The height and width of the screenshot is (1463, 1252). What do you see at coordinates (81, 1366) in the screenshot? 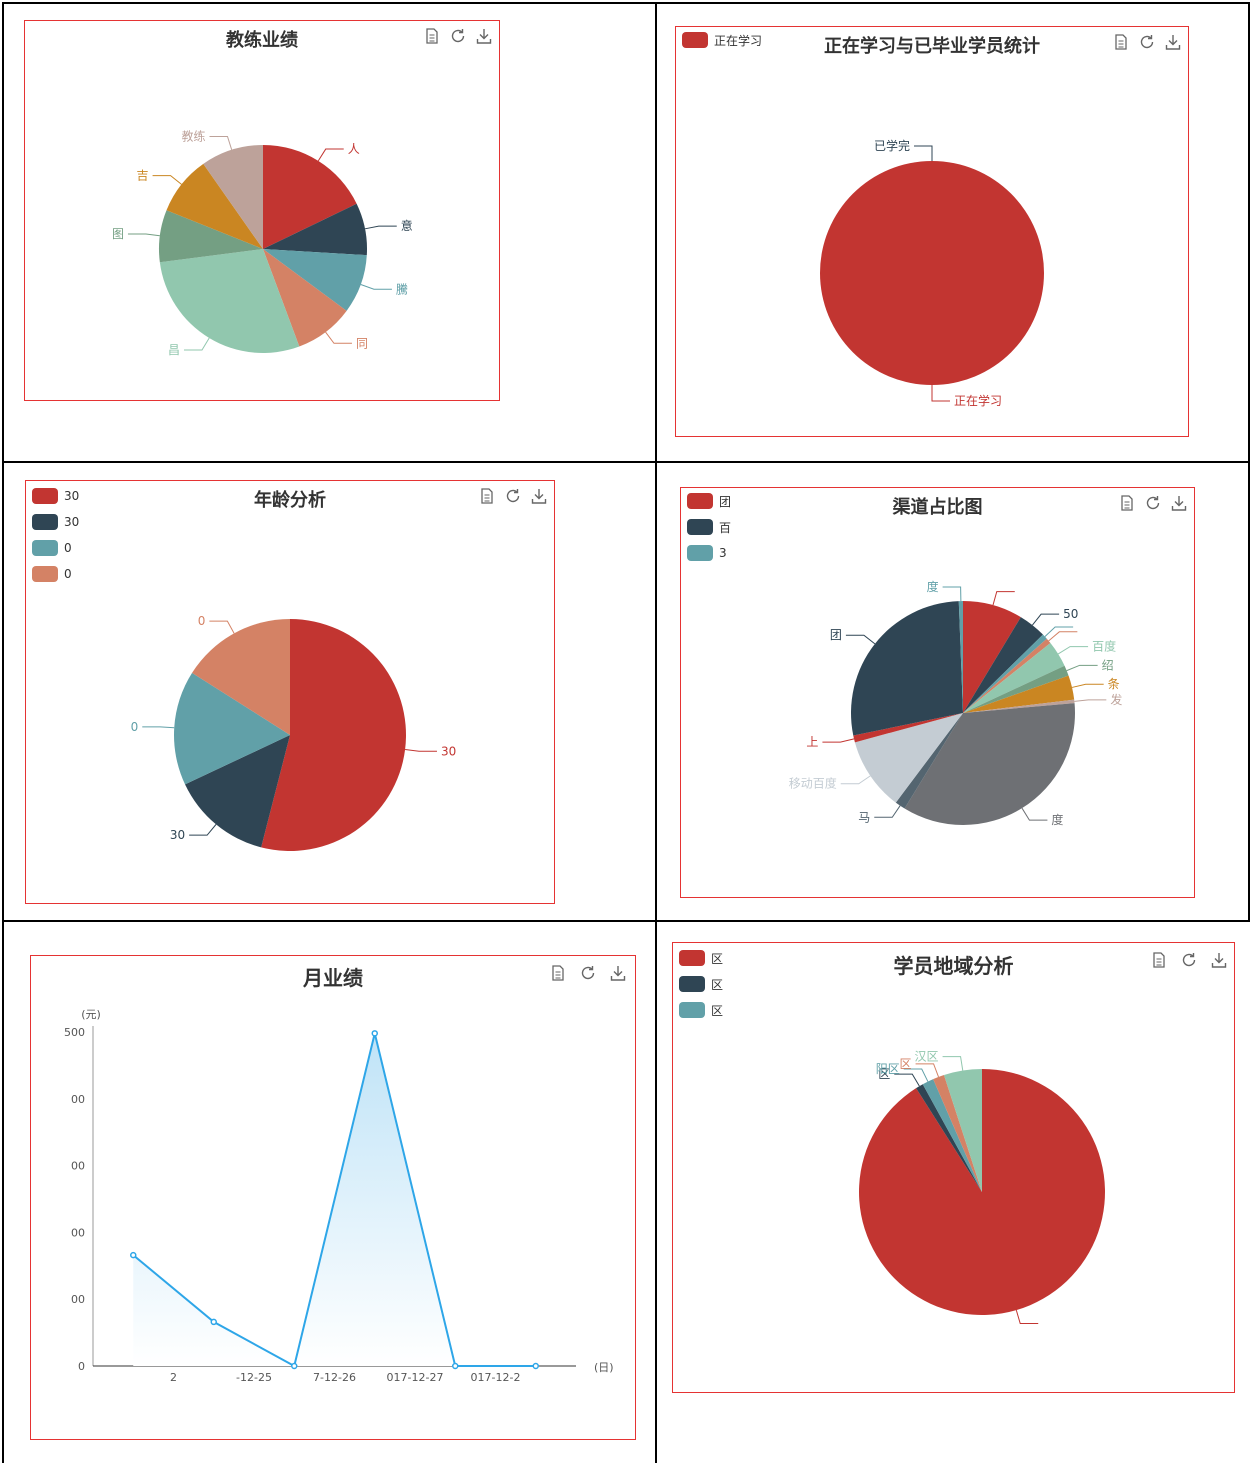
I see `y-tick-label: 0` at bounding box center [81, 1366].